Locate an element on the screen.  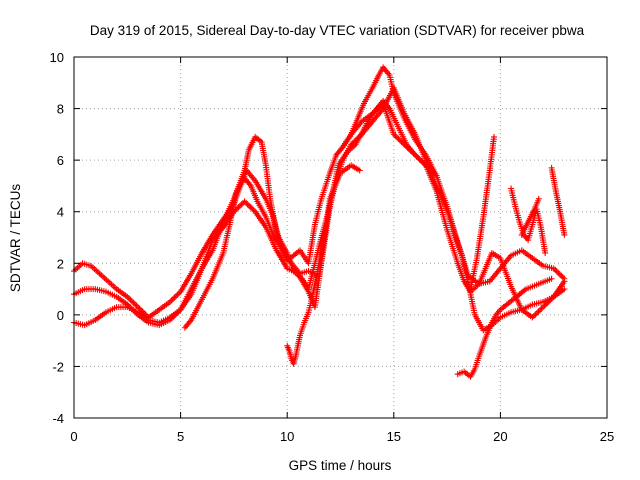
x-tick-label: 10 is located at coordinates (287, 436).